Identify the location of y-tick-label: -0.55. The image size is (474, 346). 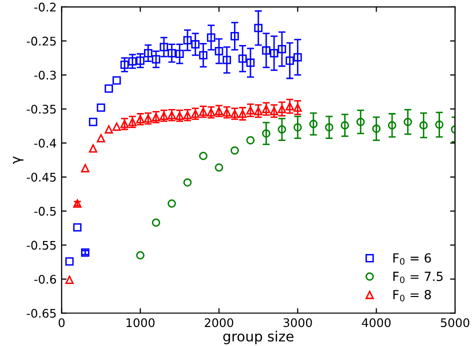
(41, 245).